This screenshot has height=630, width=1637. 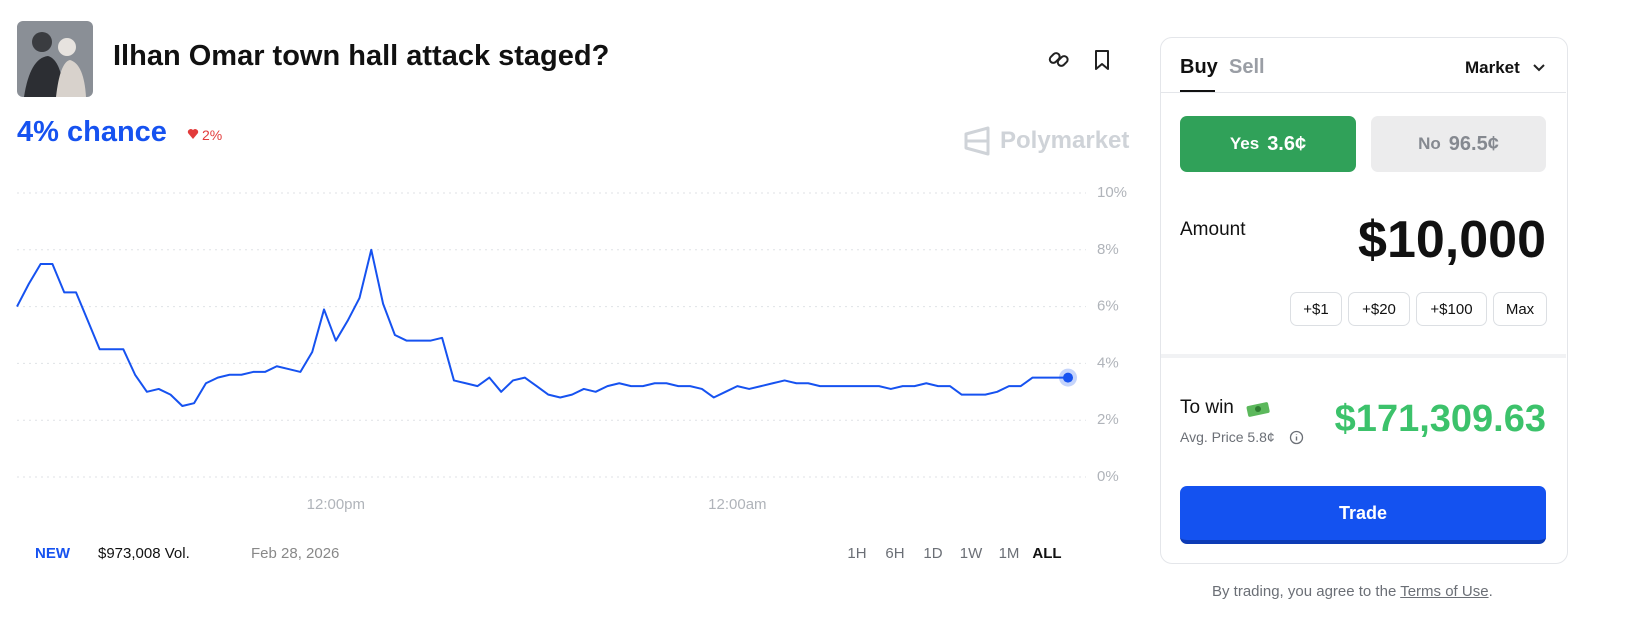 What do you see at coordinates (1520, 309) in the screenshot?
I see `chip: Max` at bounding box center [1520, 309].